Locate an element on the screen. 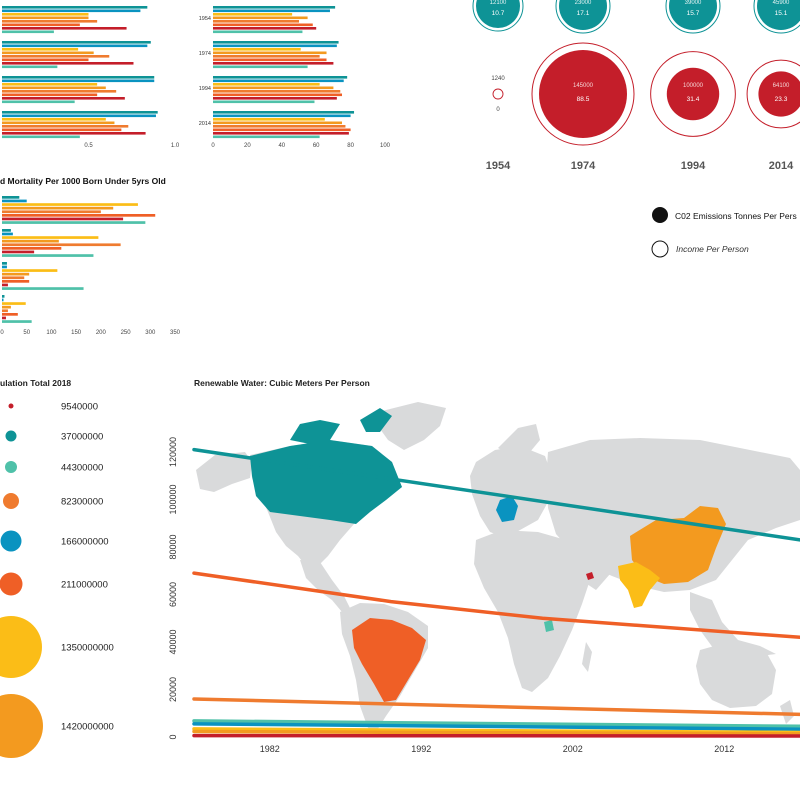 The image size is (800, 800). water-y-tick-label: 20000 is located at coordinates (173, 689).